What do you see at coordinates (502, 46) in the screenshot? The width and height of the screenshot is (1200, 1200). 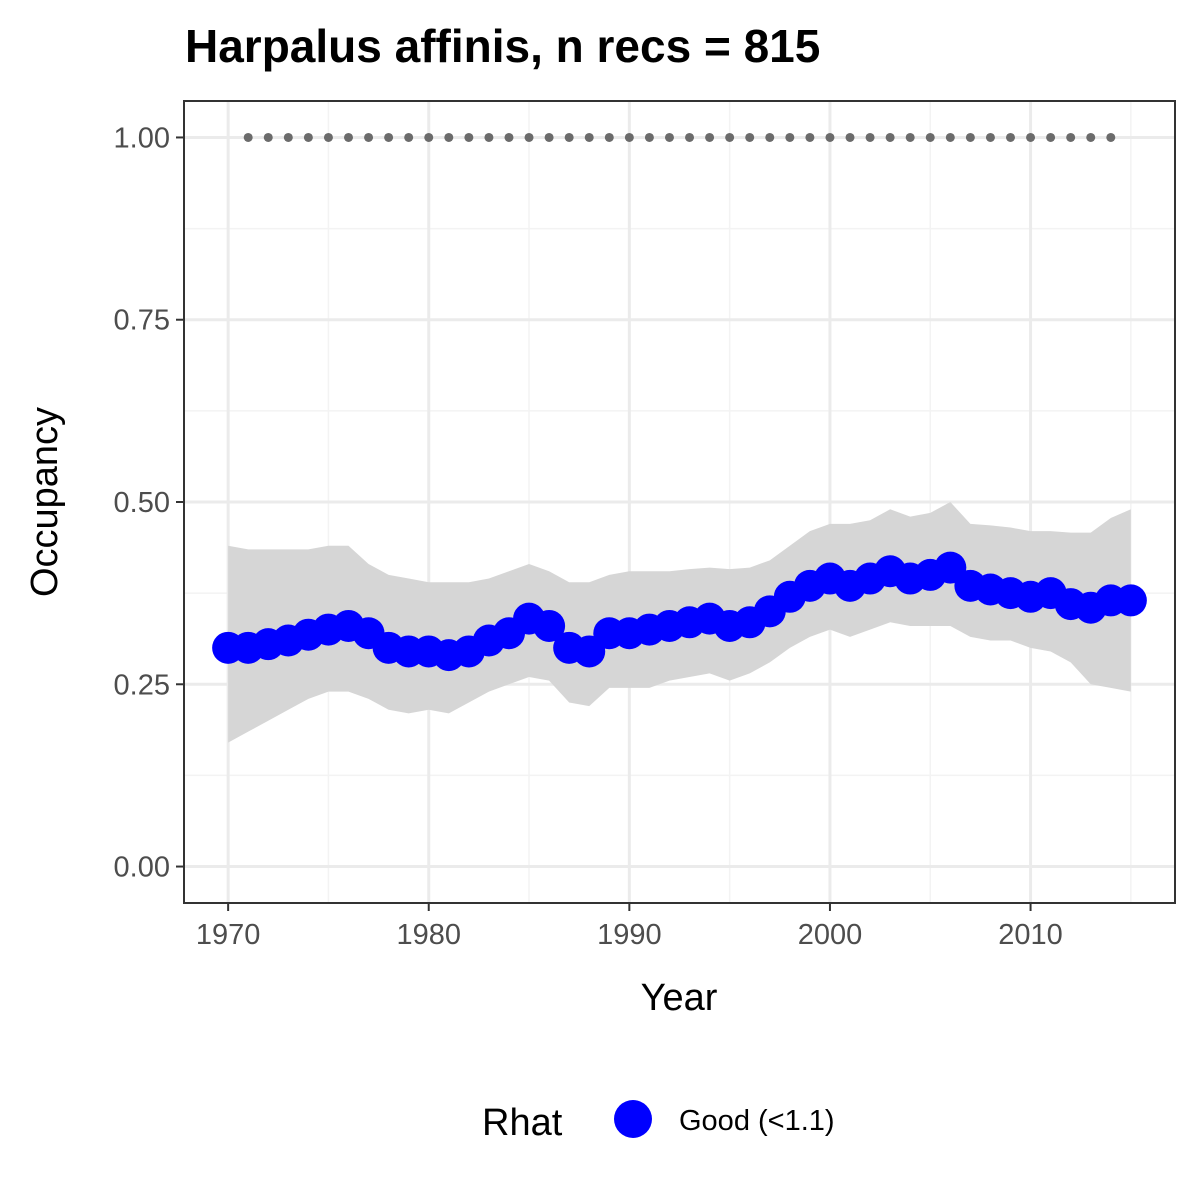 I see `chart-title: Harpalus affinis, n recs = 815` at bounding box center [502, 46].